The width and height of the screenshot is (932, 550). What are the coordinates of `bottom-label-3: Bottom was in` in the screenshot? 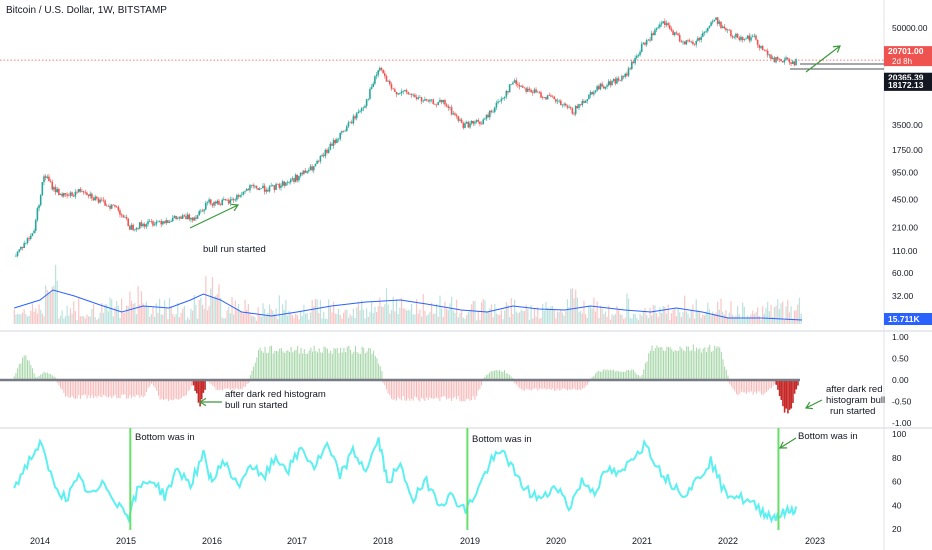 It's located at (828, 436).